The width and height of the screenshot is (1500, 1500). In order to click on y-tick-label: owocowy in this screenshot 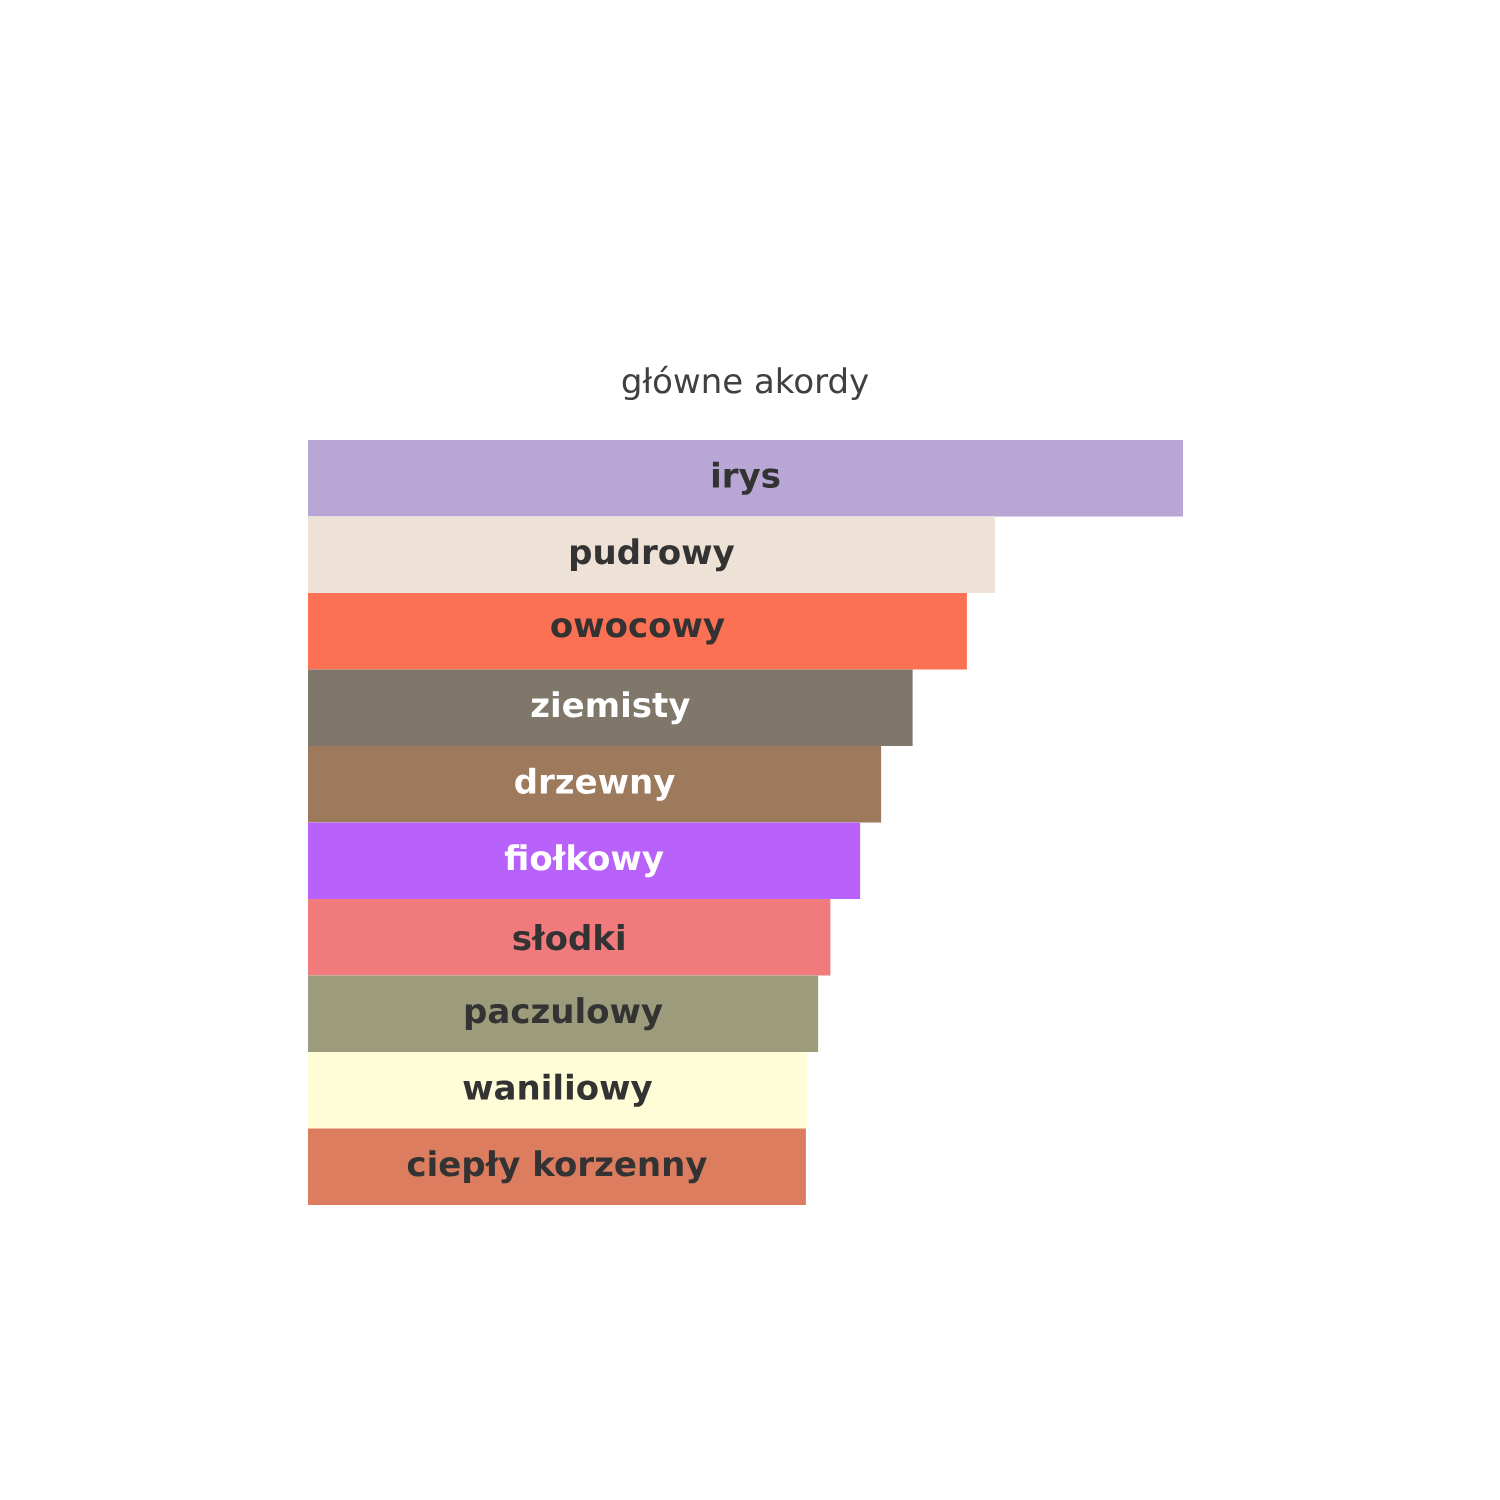, I will do `click(638, 631)`.